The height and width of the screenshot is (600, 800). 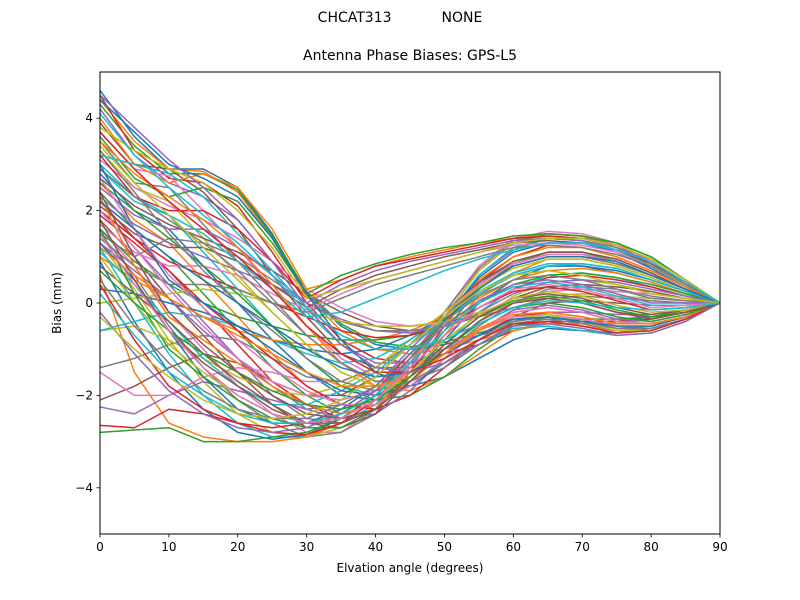 I want to click on station-name: CHCAT313, so click(x=354, y=18).